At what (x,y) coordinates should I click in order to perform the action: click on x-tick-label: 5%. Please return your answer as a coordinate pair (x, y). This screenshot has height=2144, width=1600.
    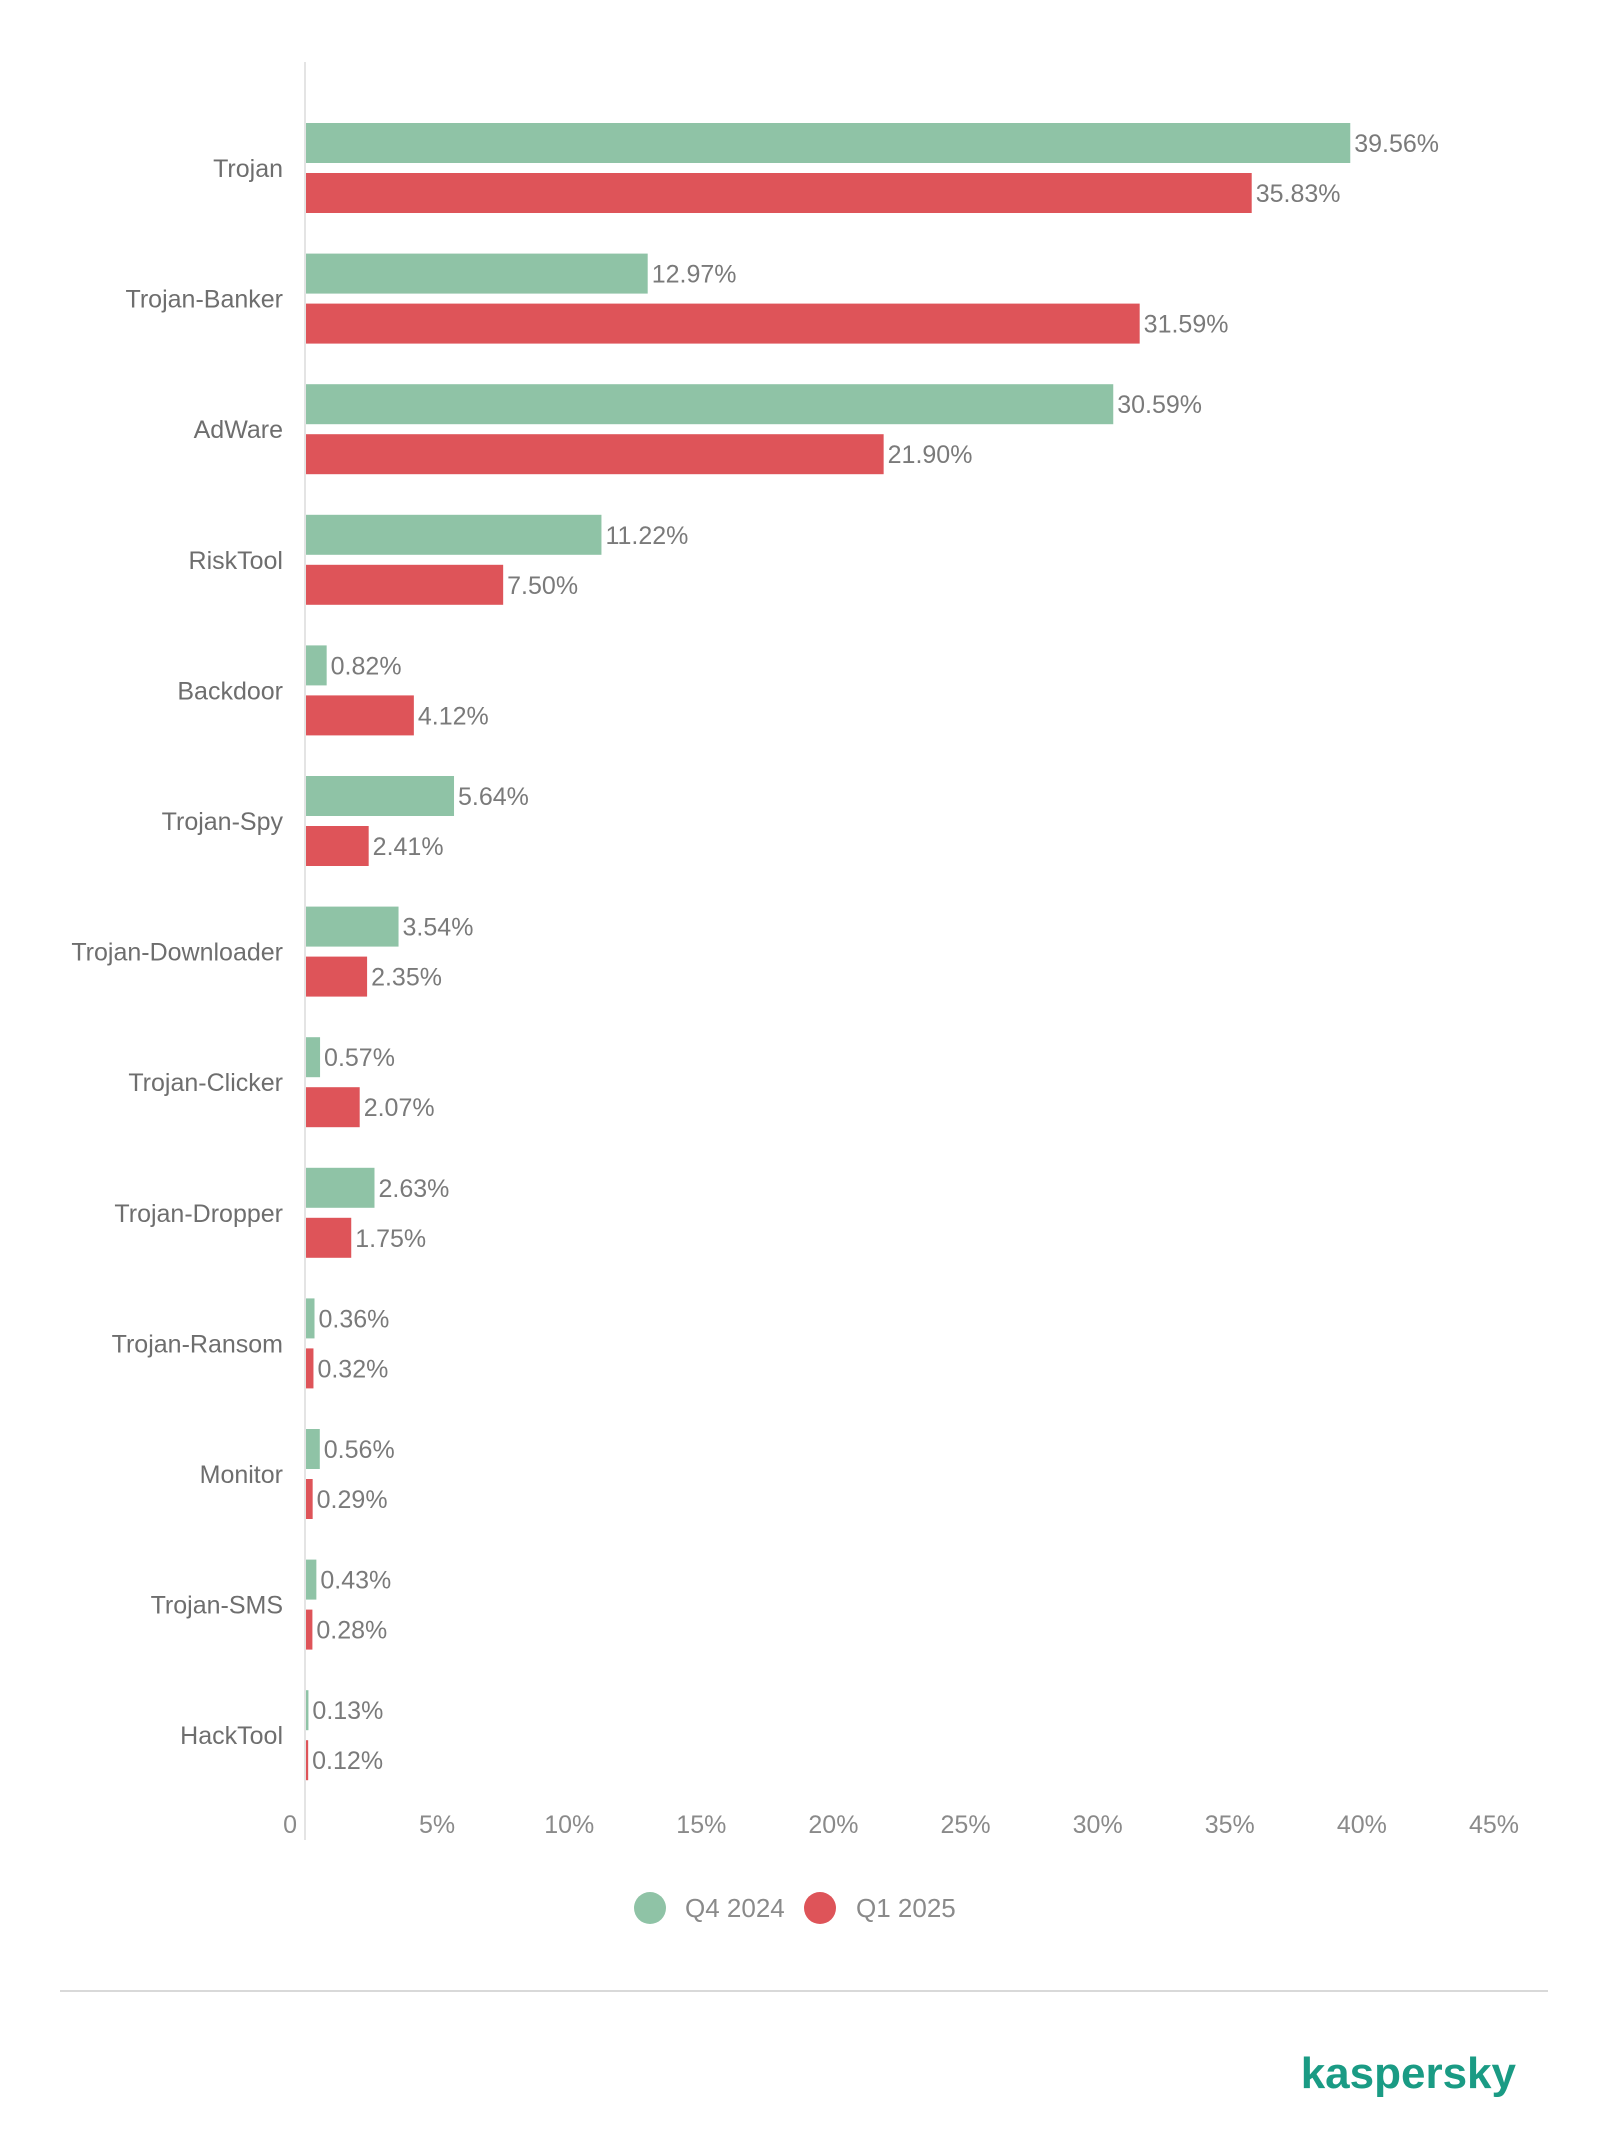
    Looking at the image, I should click on (437, 1825).